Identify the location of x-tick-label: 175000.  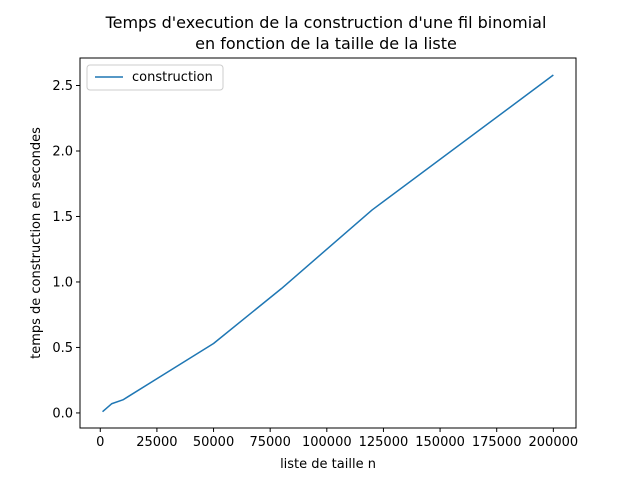
(497, 442).